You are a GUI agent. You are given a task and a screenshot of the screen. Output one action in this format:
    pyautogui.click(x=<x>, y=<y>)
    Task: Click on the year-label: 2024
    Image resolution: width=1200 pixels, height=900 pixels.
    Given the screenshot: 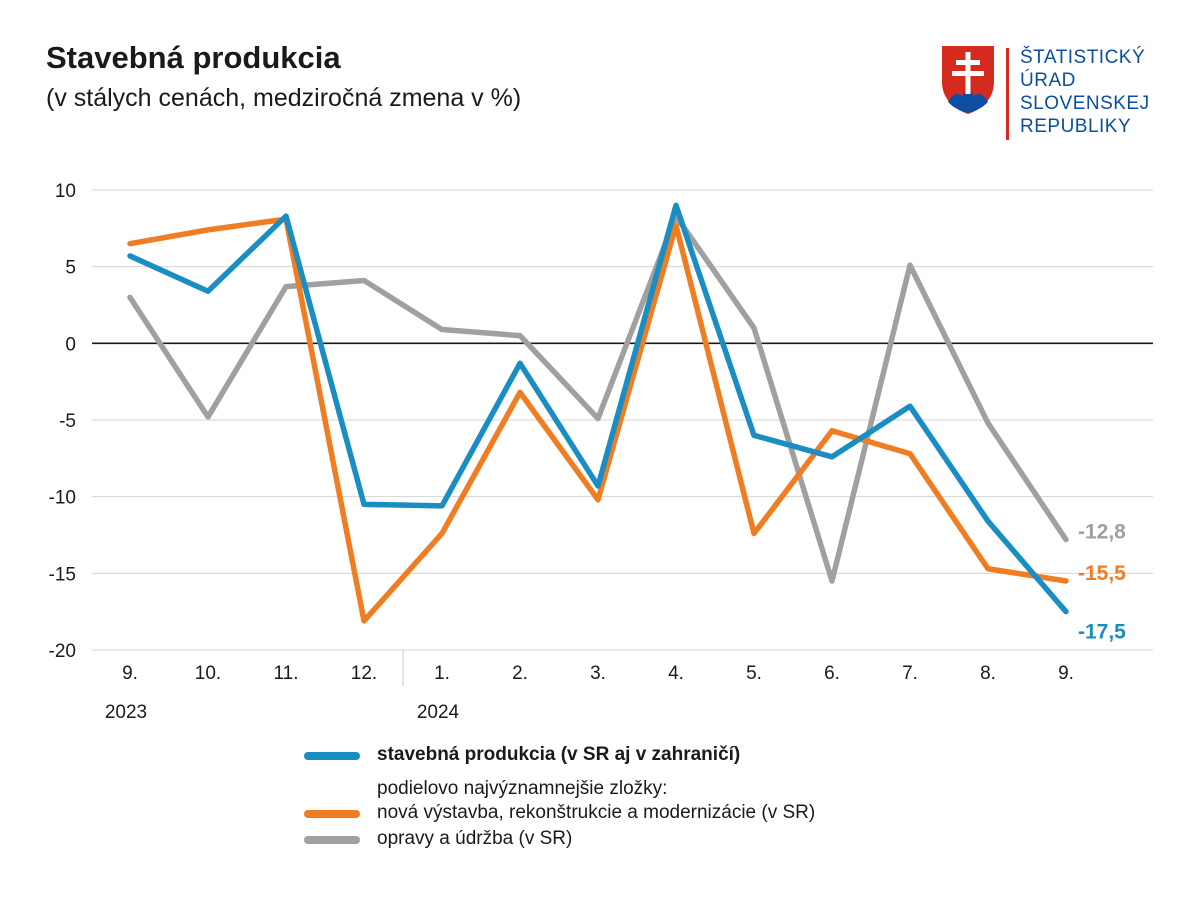 What is the action you would take?
    pyautogui.click(x=438, y=712)
    